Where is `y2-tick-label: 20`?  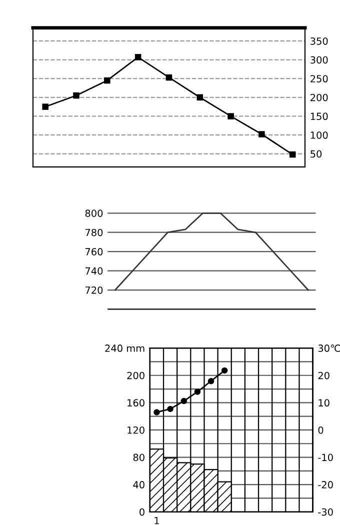 y2-tick-label: 20 is located at coordinates (324, 376).